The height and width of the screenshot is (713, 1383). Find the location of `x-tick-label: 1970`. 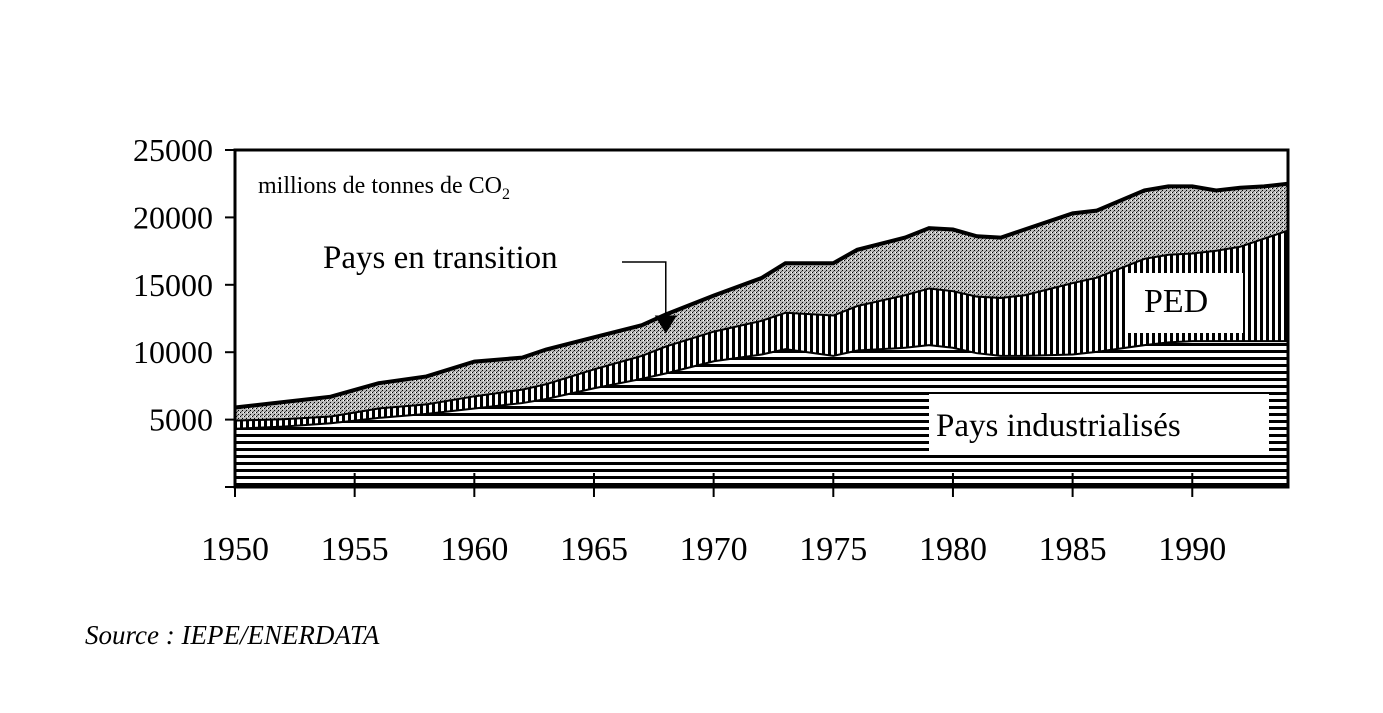

x-tick-label: 1970 is located at coordinates (714, 549).